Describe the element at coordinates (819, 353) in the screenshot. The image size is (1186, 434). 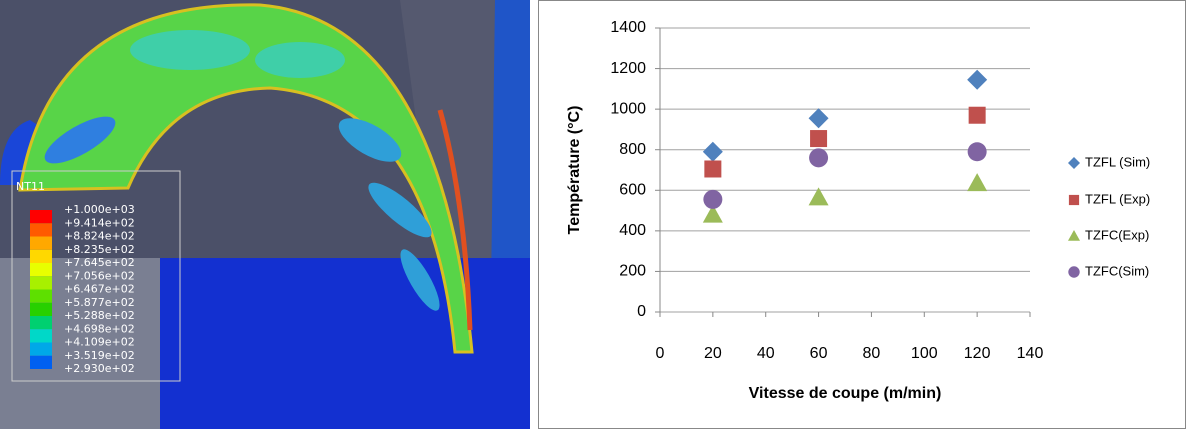
I see `x-tick-label: 60` at that location.